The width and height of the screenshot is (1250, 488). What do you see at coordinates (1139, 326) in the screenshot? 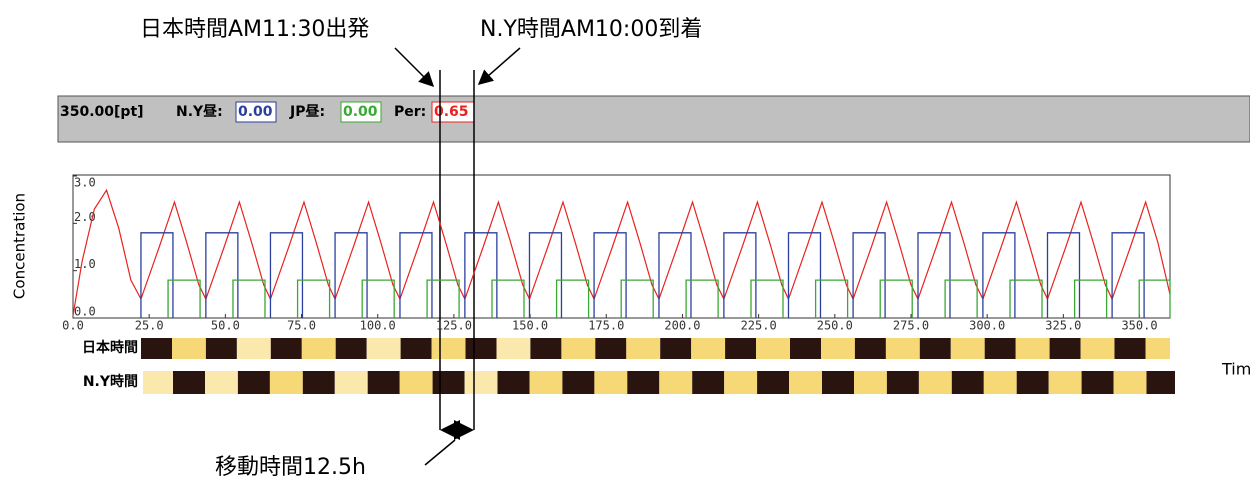
I see `x-tick-label: 350.0` at bounding box center [1139, 326].